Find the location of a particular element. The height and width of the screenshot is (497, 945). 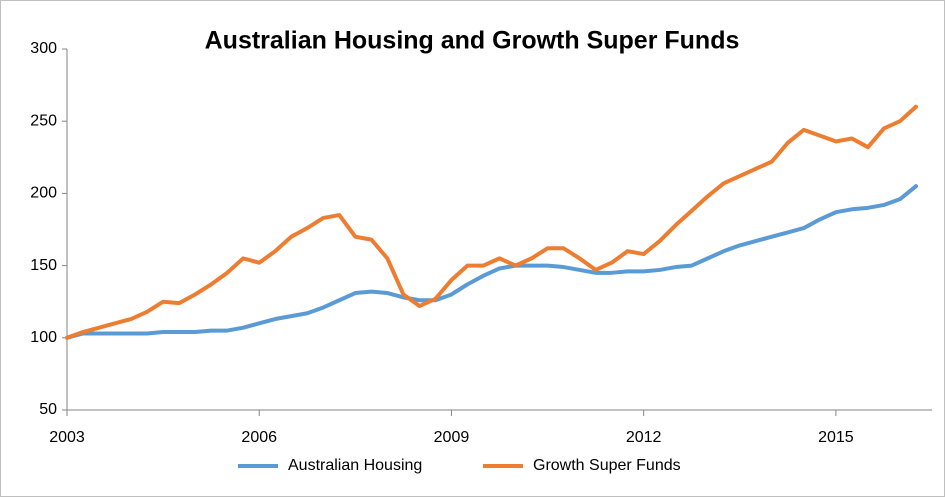

y-tick-label: 50 is located at coordinates (48, 409).